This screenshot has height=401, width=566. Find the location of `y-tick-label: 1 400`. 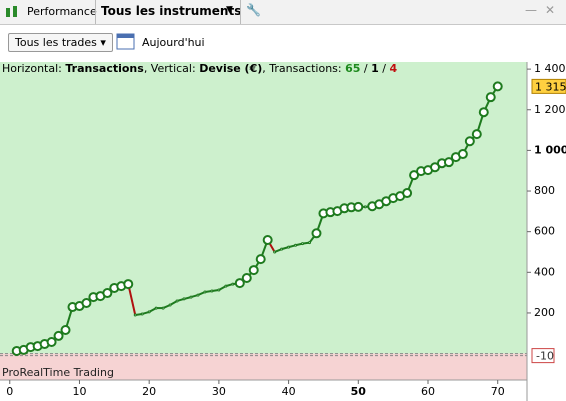

y-tick-label: 1 400 is located at coordinates (550, 68).